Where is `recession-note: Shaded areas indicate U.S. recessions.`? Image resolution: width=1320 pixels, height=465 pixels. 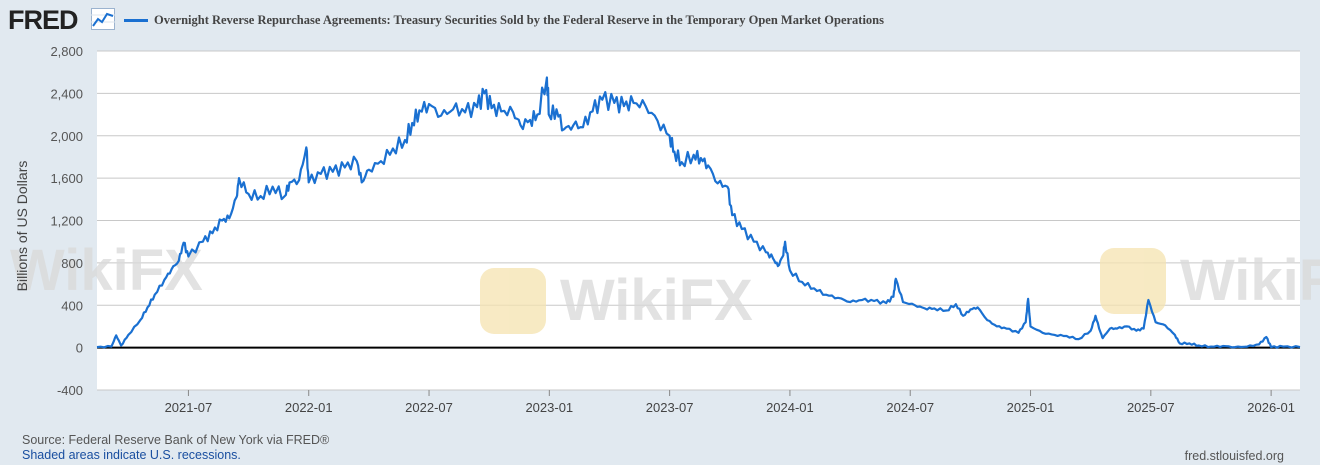
recession-note: Shaded areas indicate U.S. recessions. is located at coordinates (131, 455).